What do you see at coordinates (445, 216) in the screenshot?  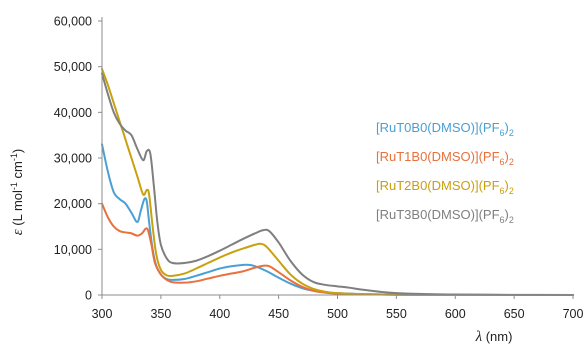 I see `legend-entry-3: [RuT3B0(DMSO)](PF6)2` at bounding box center [445, 216].